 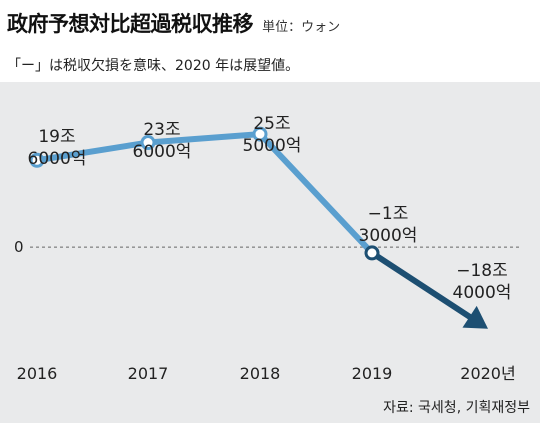 I want to click on data-label: −18조, so click(x=482, y=271).